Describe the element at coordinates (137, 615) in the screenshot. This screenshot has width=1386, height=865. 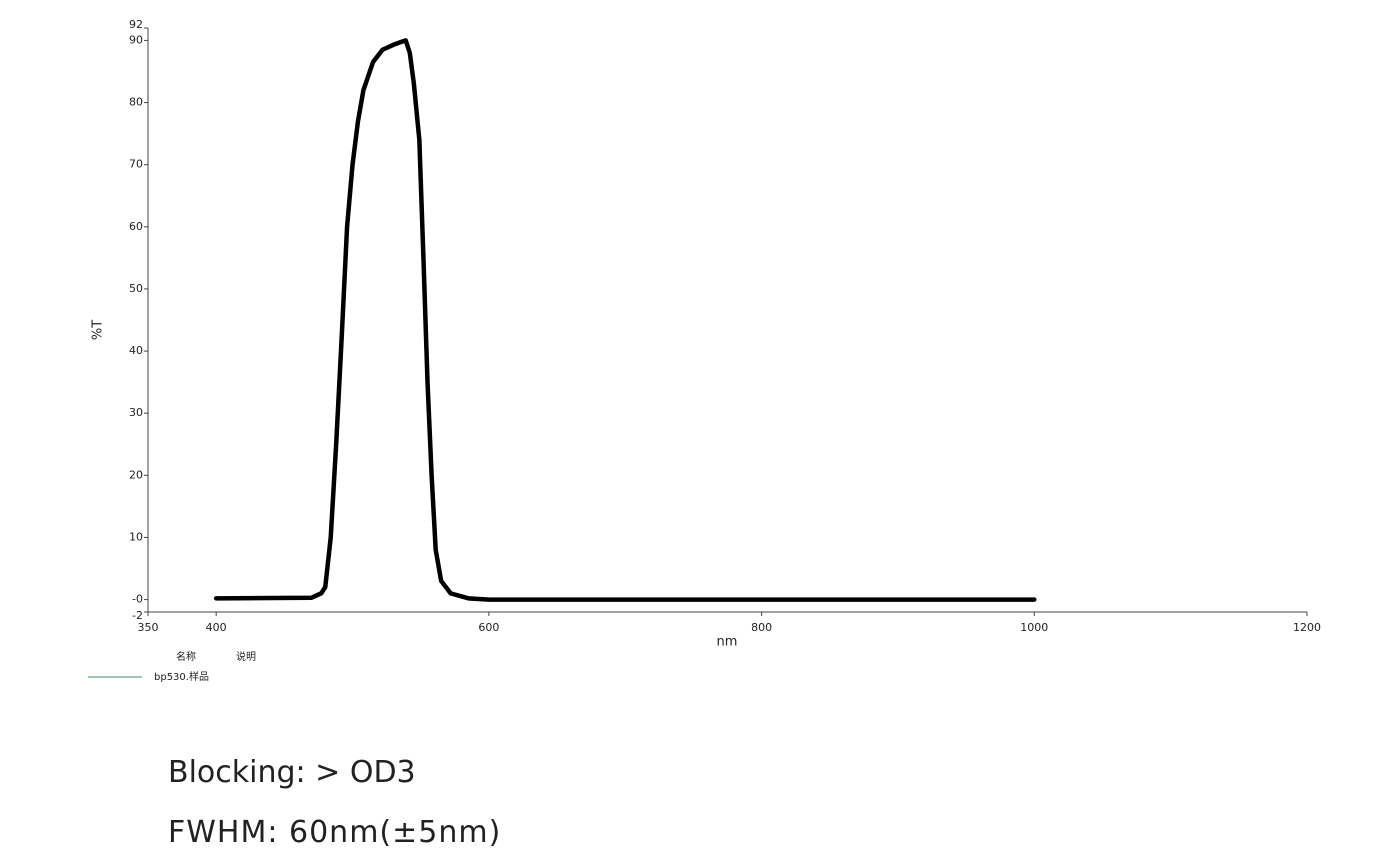
I see `y-tick-label: -2` at that location.